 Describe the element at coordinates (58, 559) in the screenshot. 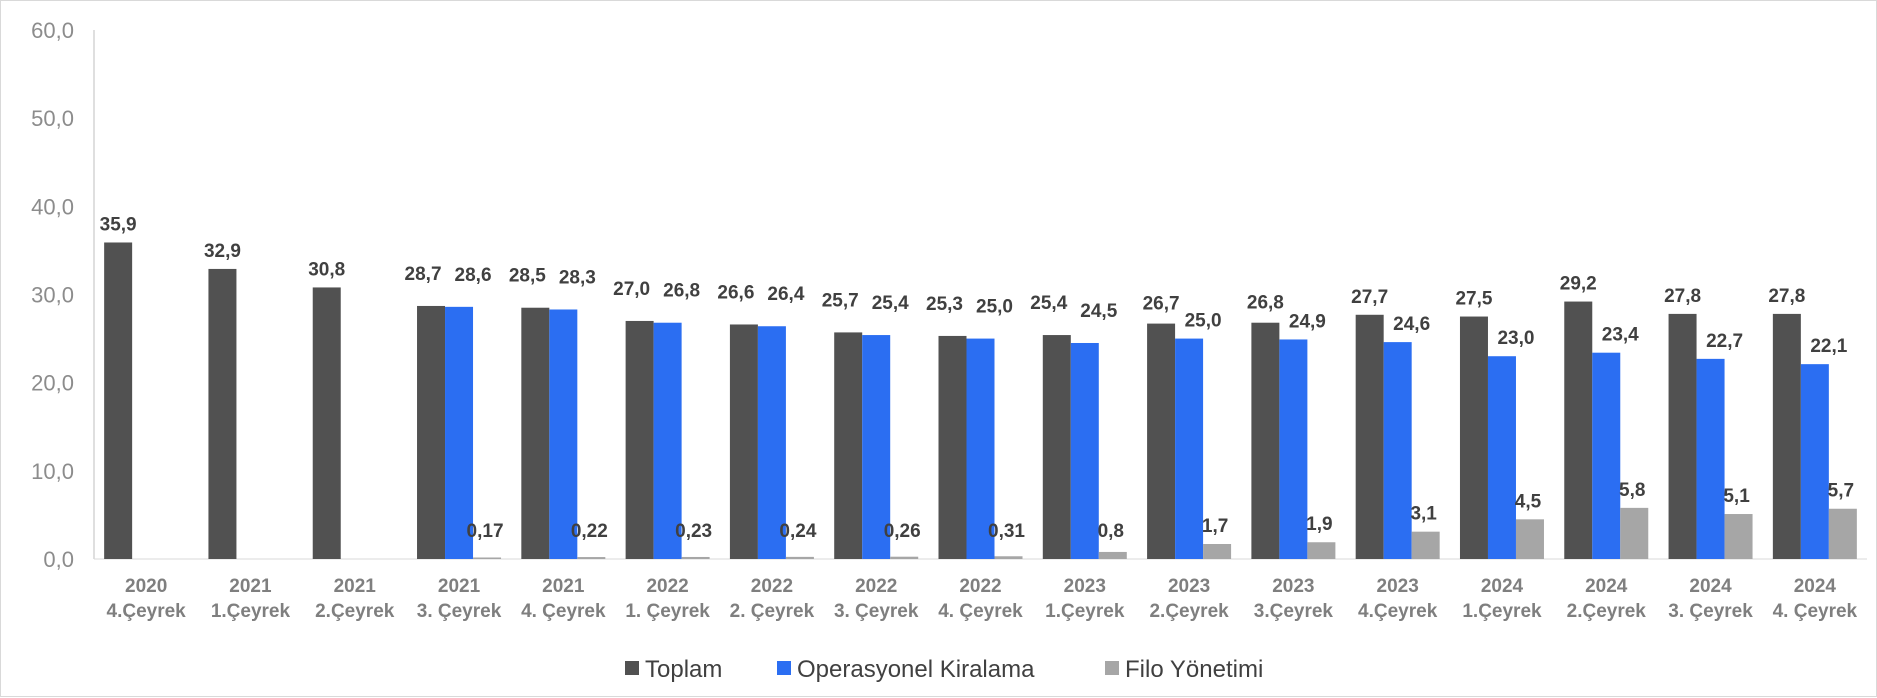

I see `y-tick-label: 0,0` at that location.